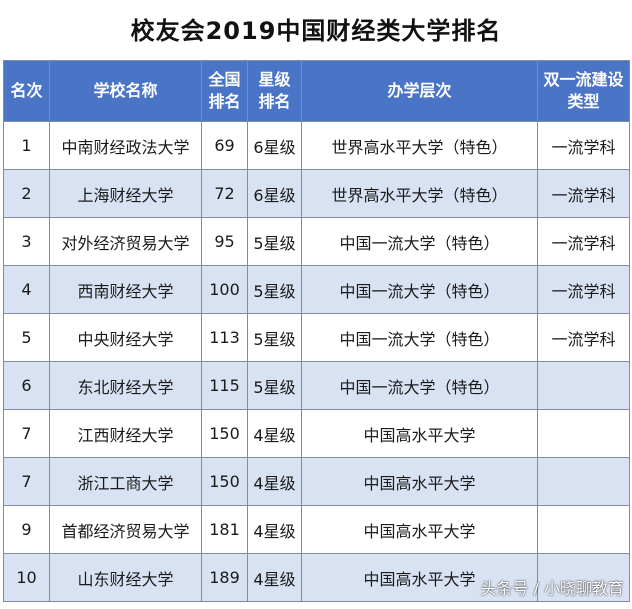 The image size is (632, 609). What do you see at coordinates (26, 241) in the screenshot?
I see `cell-rank: 3` at bounding box center [26, 241].